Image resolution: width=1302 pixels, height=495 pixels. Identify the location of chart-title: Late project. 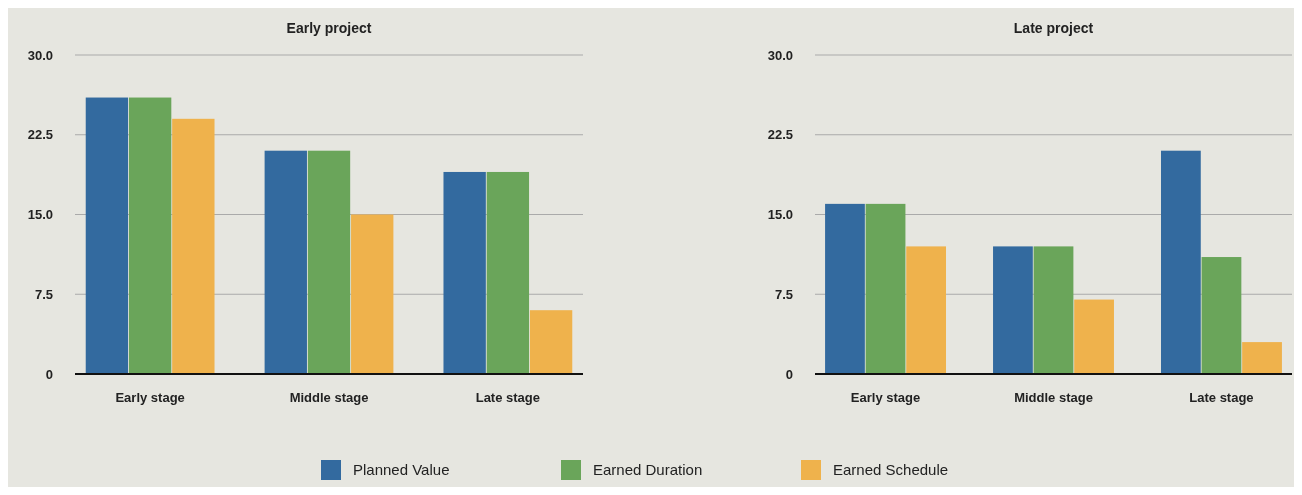
(1053, 28).